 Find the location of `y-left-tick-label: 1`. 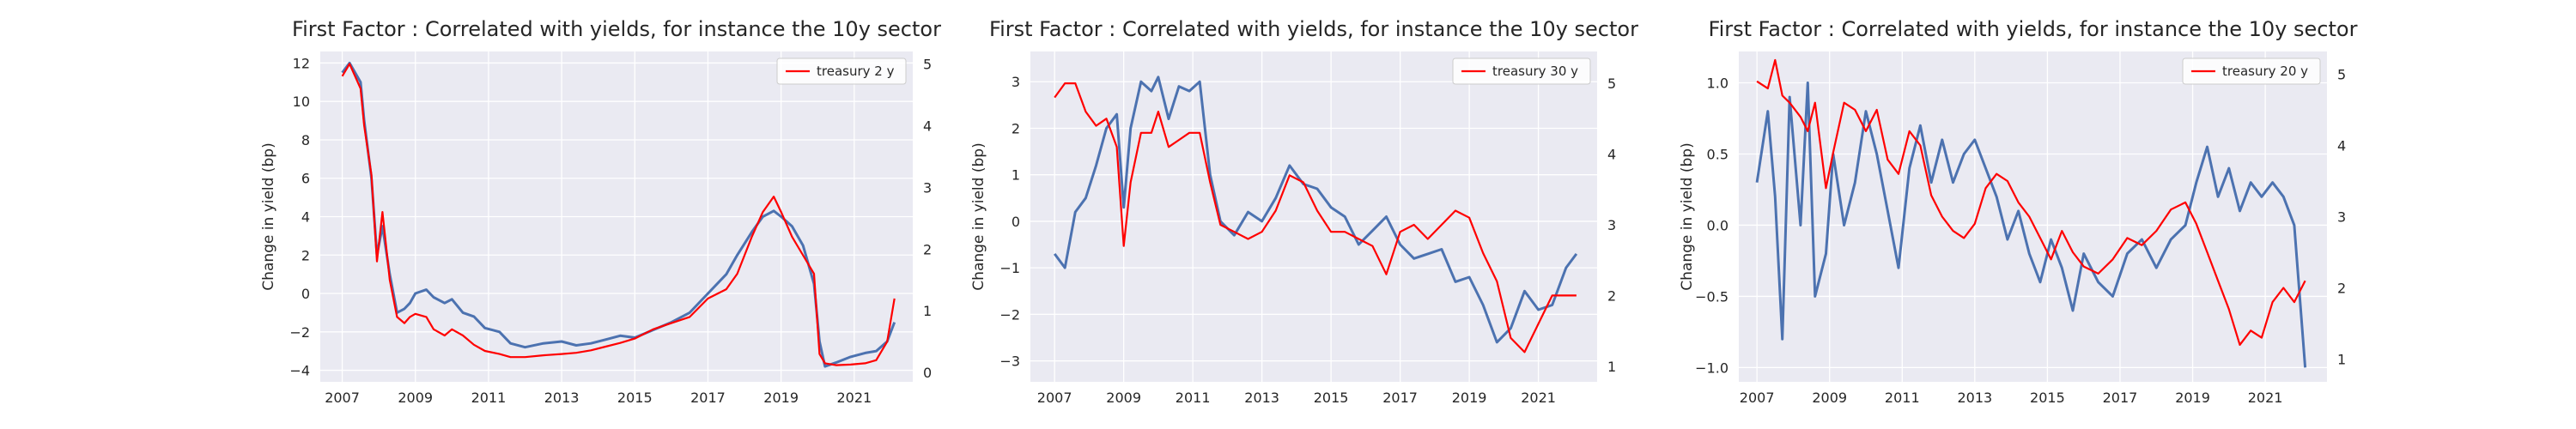

y-left-tick-label: 1 is located at coordinates (1016, 175).